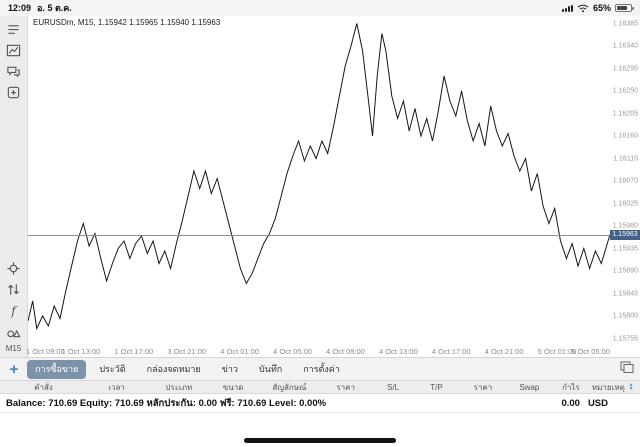 This screenshot has height=447, width=640. I want to click on column-header-5: ราคา, so click(345, 387).